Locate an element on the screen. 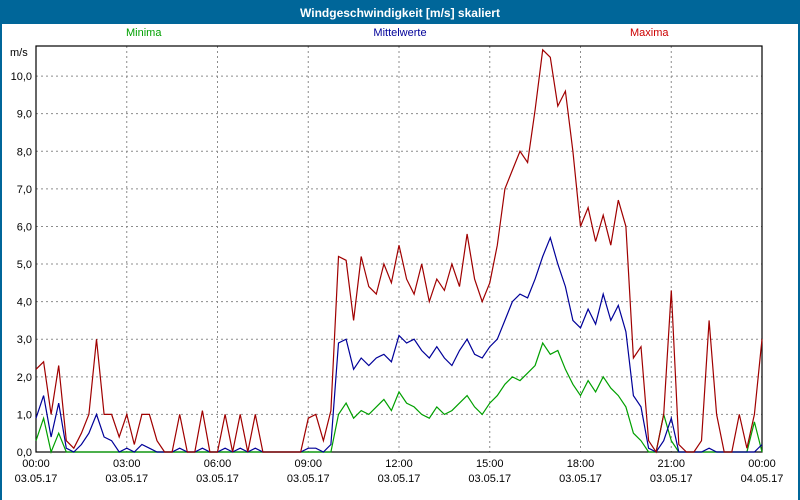  svg-text: 21:00 is located at coordinates (671, 464).